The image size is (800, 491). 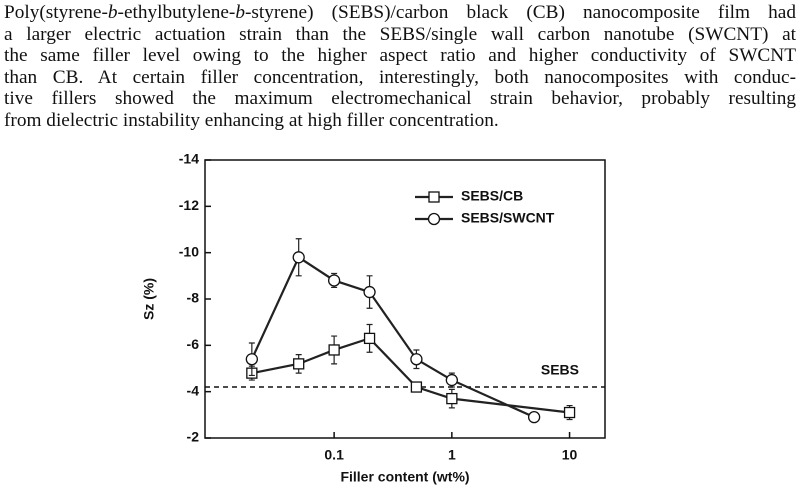 What do you see at coordinates (176, 12) in the screenshot?
I see `text: -ethylbutylene-` at bounding box center [176, 12].